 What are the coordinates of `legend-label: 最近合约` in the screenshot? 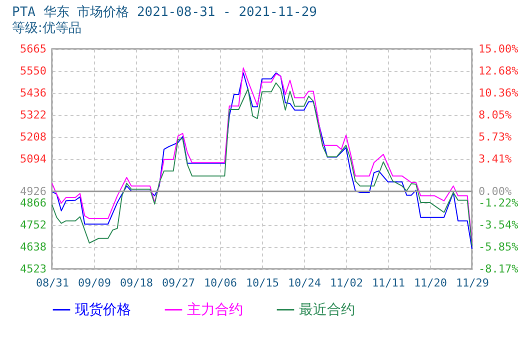 It's located at (327, 310).